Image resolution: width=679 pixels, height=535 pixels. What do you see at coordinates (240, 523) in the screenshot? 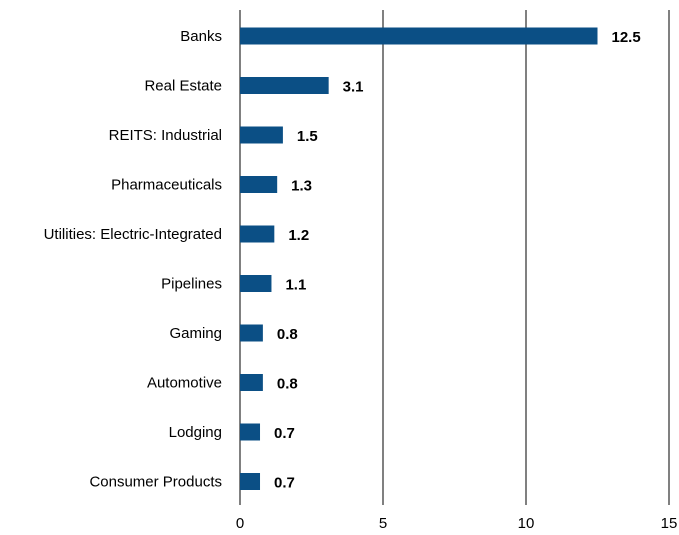
I see `x-tick-label: 0` at bounding box center [240, 523].